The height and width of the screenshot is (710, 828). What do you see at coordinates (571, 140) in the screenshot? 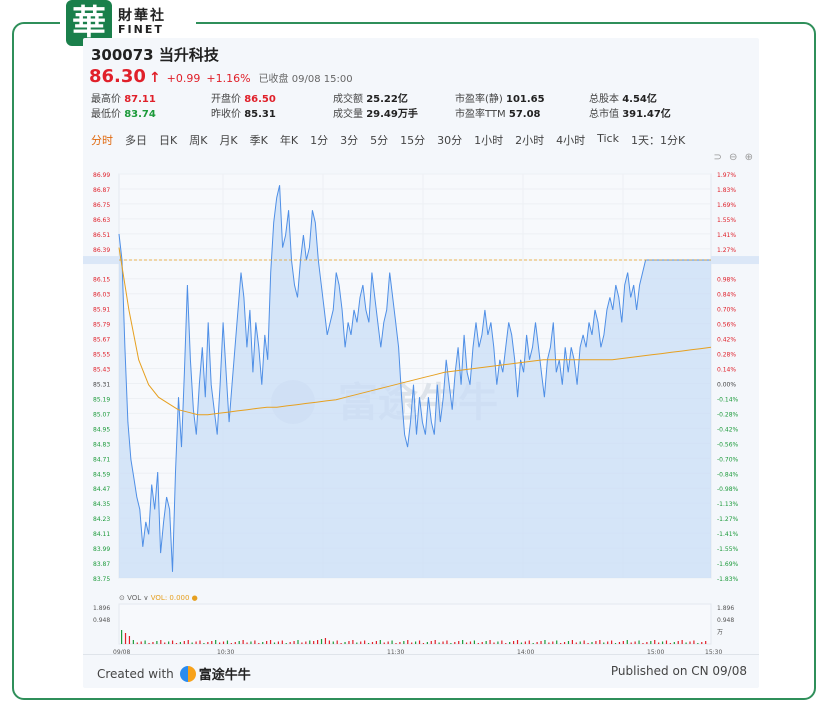
I see `tab-14: 4小时` at bounding box center [571, 140].